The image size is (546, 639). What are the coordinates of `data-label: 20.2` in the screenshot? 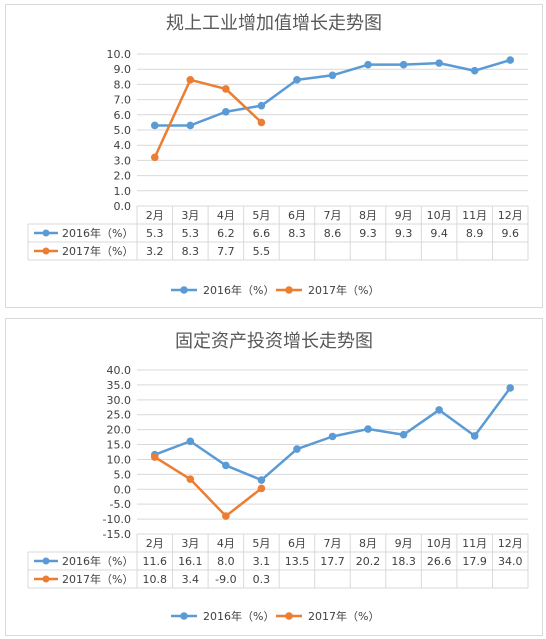 It's located at (368, 561).